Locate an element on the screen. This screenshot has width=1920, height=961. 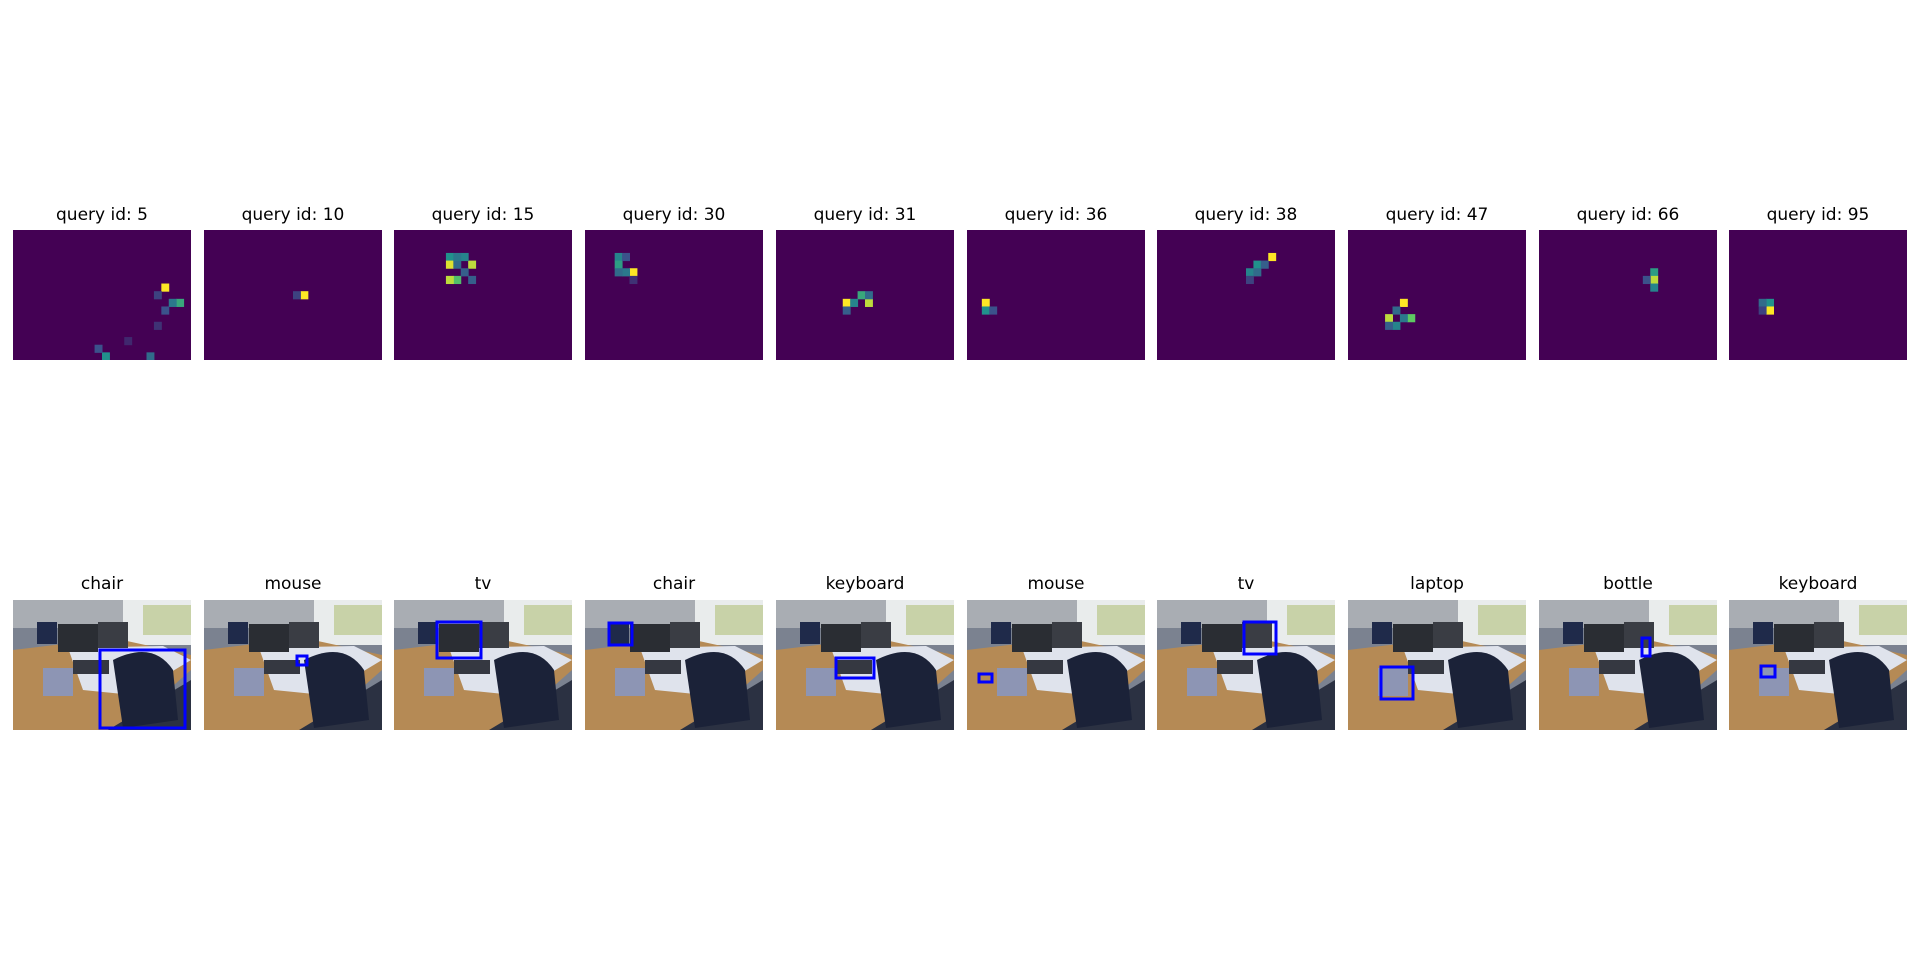
detection-label: mouse is located at coordinates (293, 584).